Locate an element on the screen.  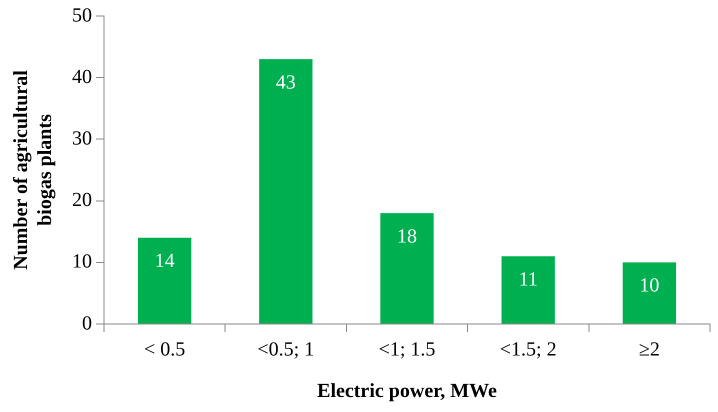
x-tick-label: ≥2 is located at coordinates (649, 349).